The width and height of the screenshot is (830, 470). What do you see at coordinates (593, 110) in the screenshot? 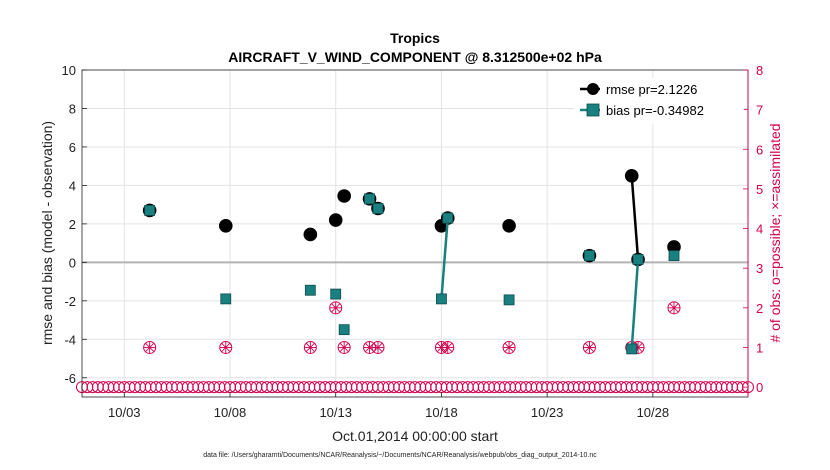
I see `legend-bias-marker` at bounding box center [593, 110].